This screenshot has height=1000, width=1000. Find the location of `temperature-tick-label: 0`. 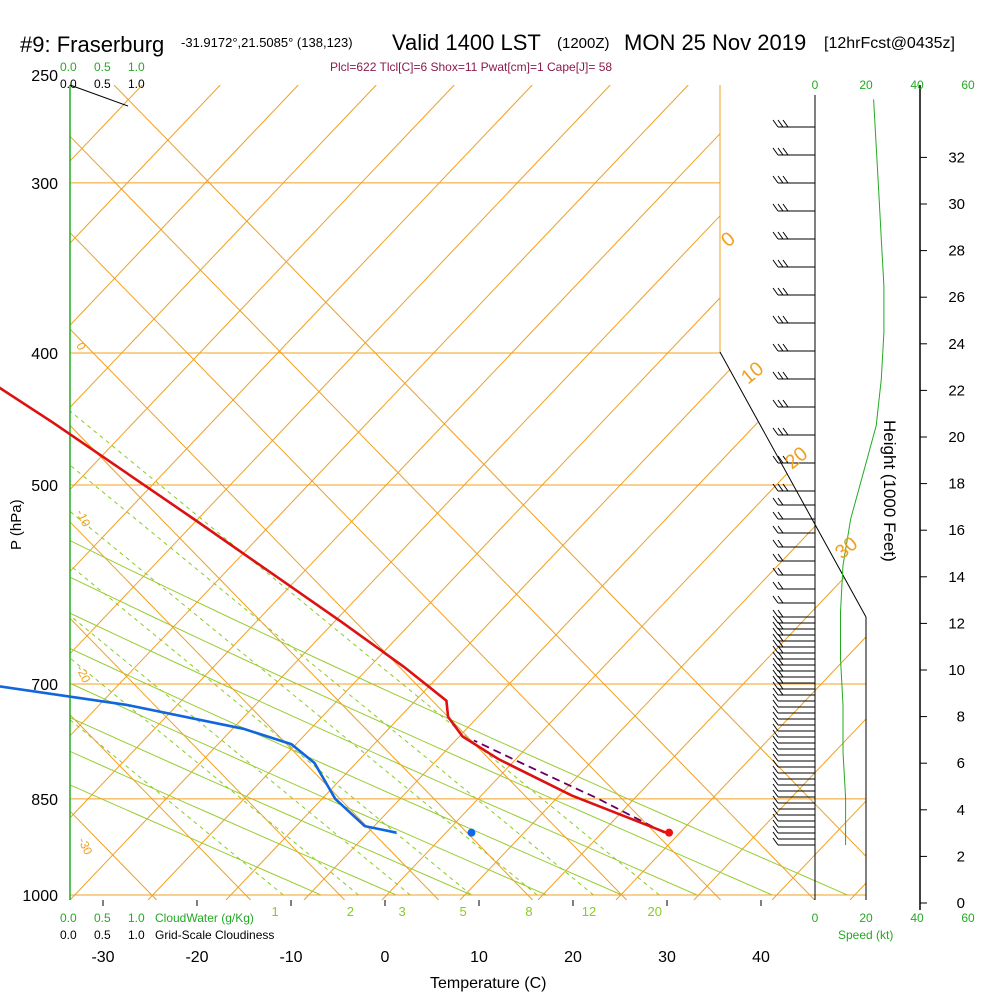

temperature-tick-label: 0 is located at coordinates (385, 957).